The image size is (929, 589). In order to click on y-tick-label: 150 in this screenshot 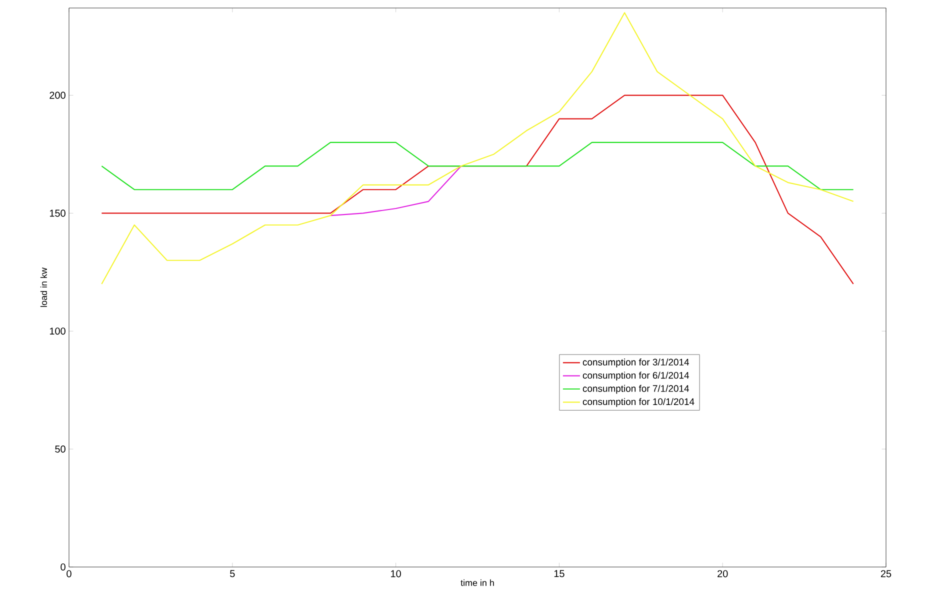, I will do `click(58, 213)`.